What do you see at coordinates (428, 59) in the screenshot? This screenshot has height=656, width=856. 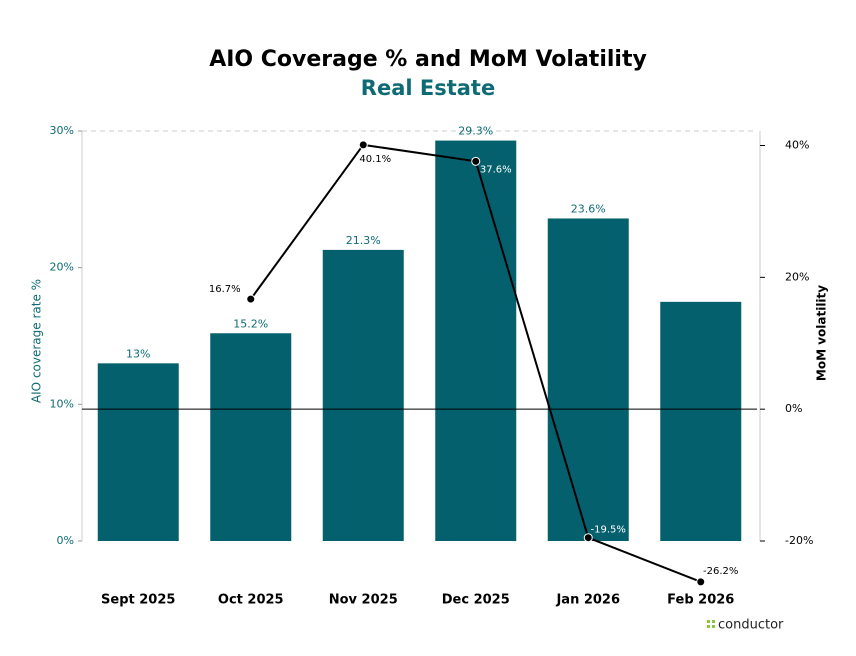 I see `chart-title: AIO Coverage % and MoM Volatility` at bounding box center [428, 59].